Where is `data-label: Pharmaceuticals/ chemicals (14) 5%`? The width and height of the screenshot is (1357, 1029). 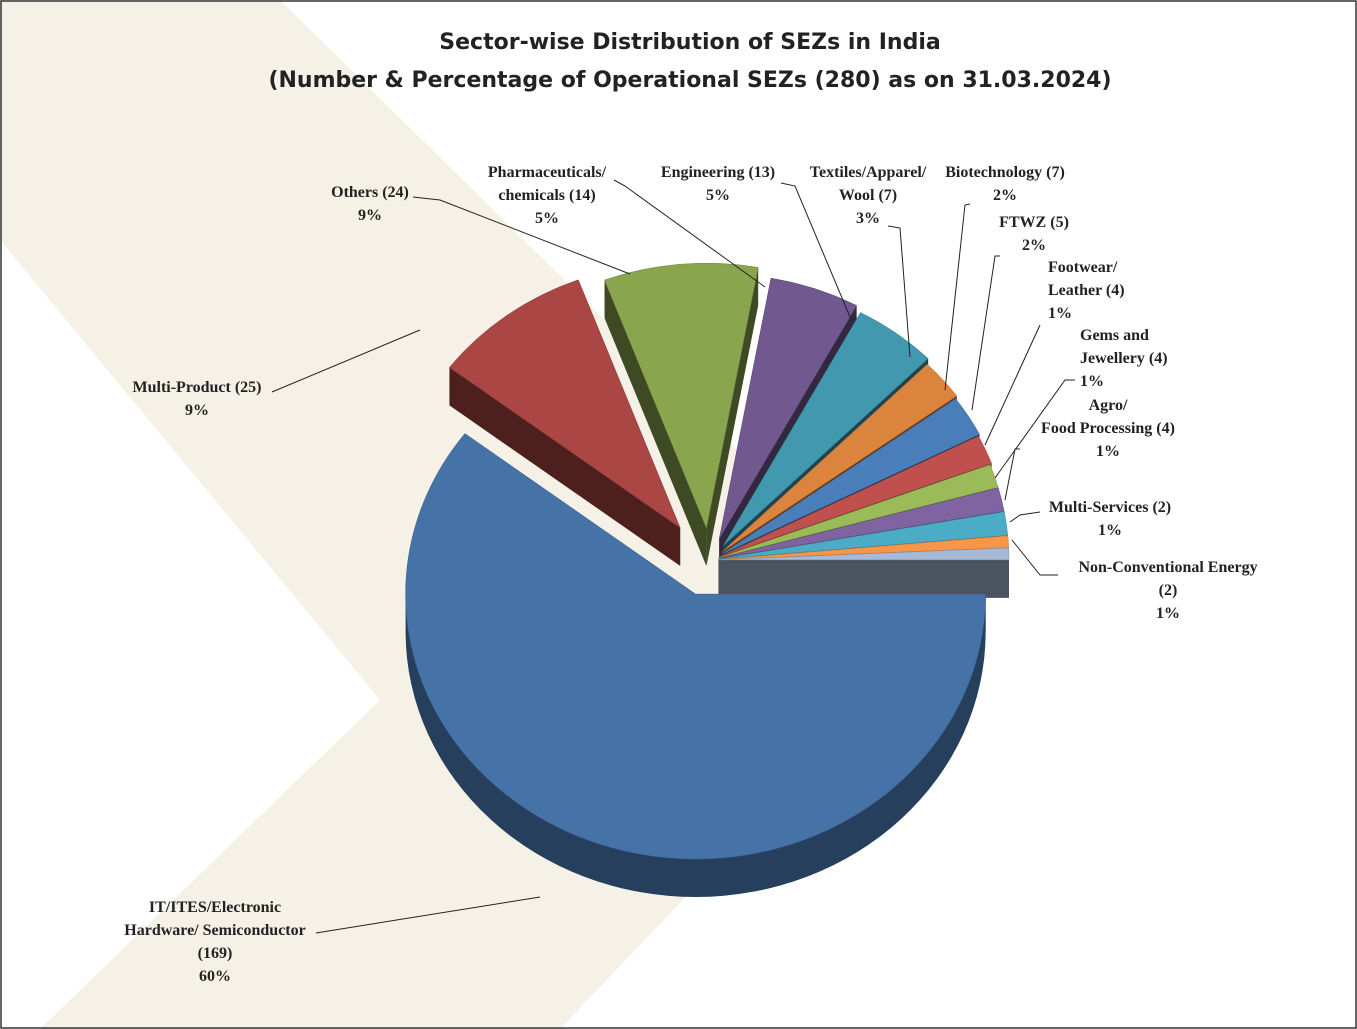 data-label: Pharmaceuticals/ chemicals (14) 5% is located at coordinates (547, 195).